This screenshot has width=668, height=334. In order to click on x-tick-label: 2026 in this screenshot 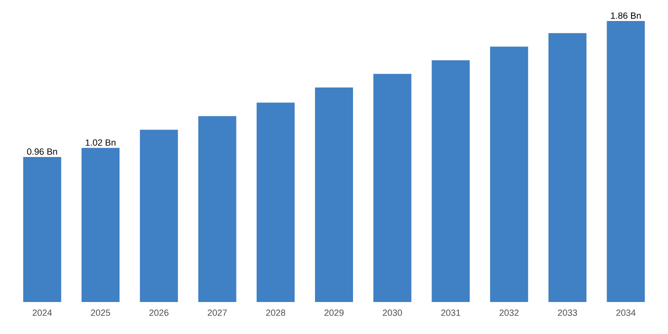, I will do `click(158, 313)`.